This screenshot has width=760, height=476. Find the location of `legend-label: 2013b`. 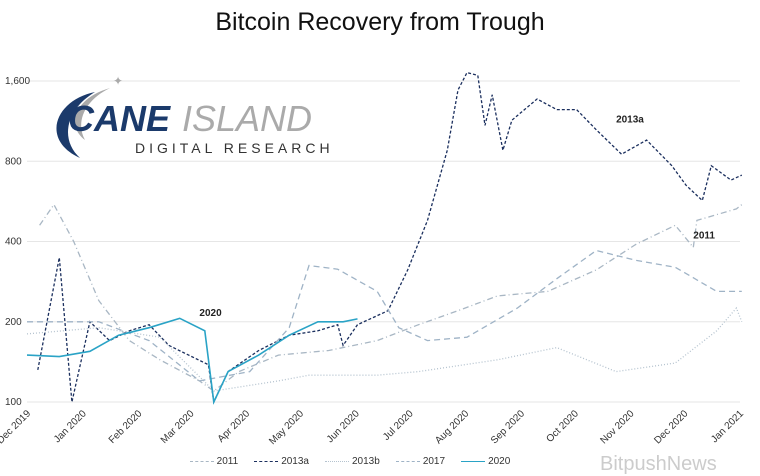

legend-label: 2013b is located at coordinates (366, 461).